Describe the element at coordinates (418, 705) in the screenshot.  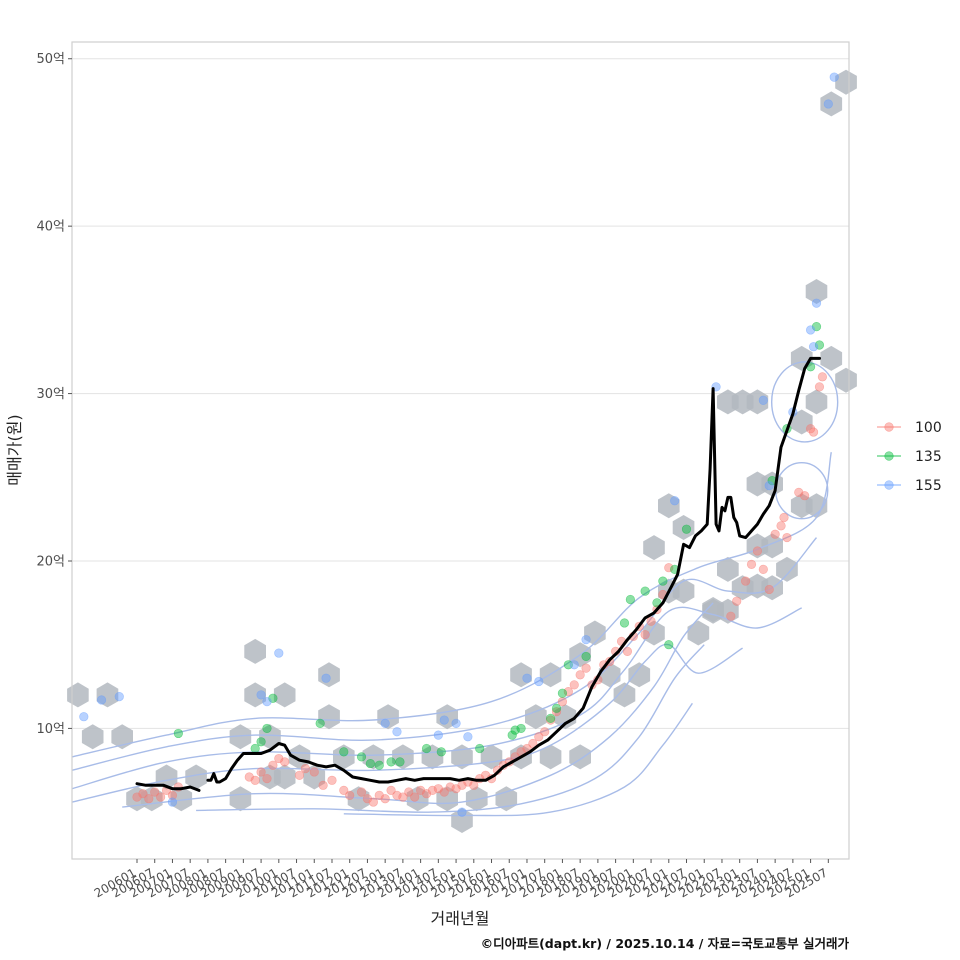
I see `density-contour` at that location.